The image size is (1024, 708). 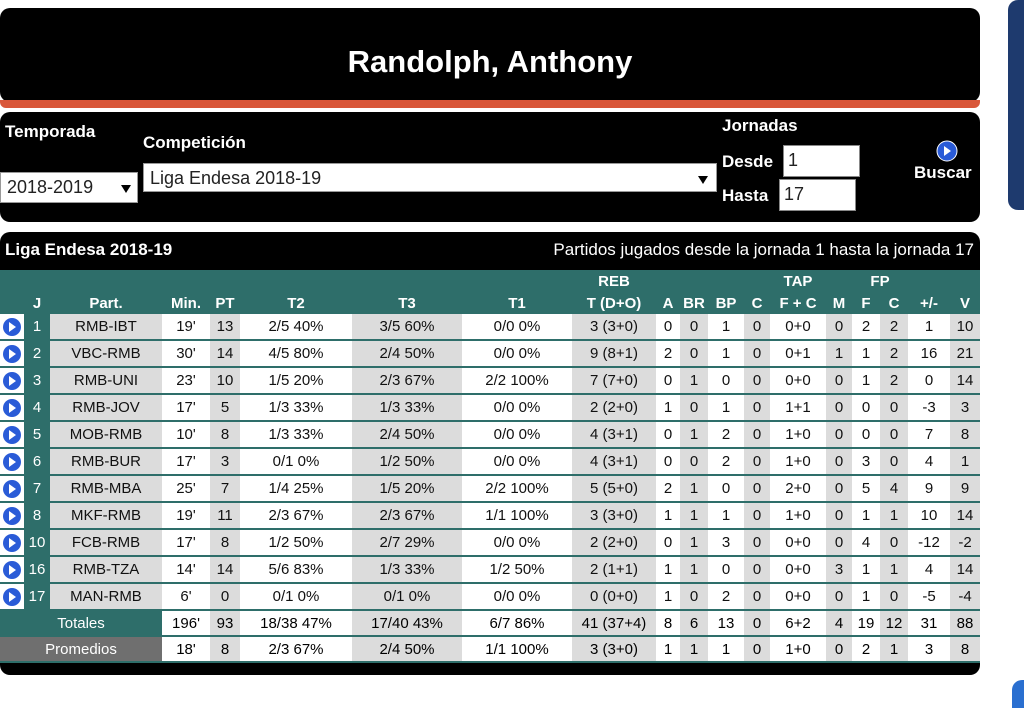 What do you see at coordinates (106, 489) in the screenshot?
I see `stat-cell: RMB-MBA` at bounding box center [106, 489].